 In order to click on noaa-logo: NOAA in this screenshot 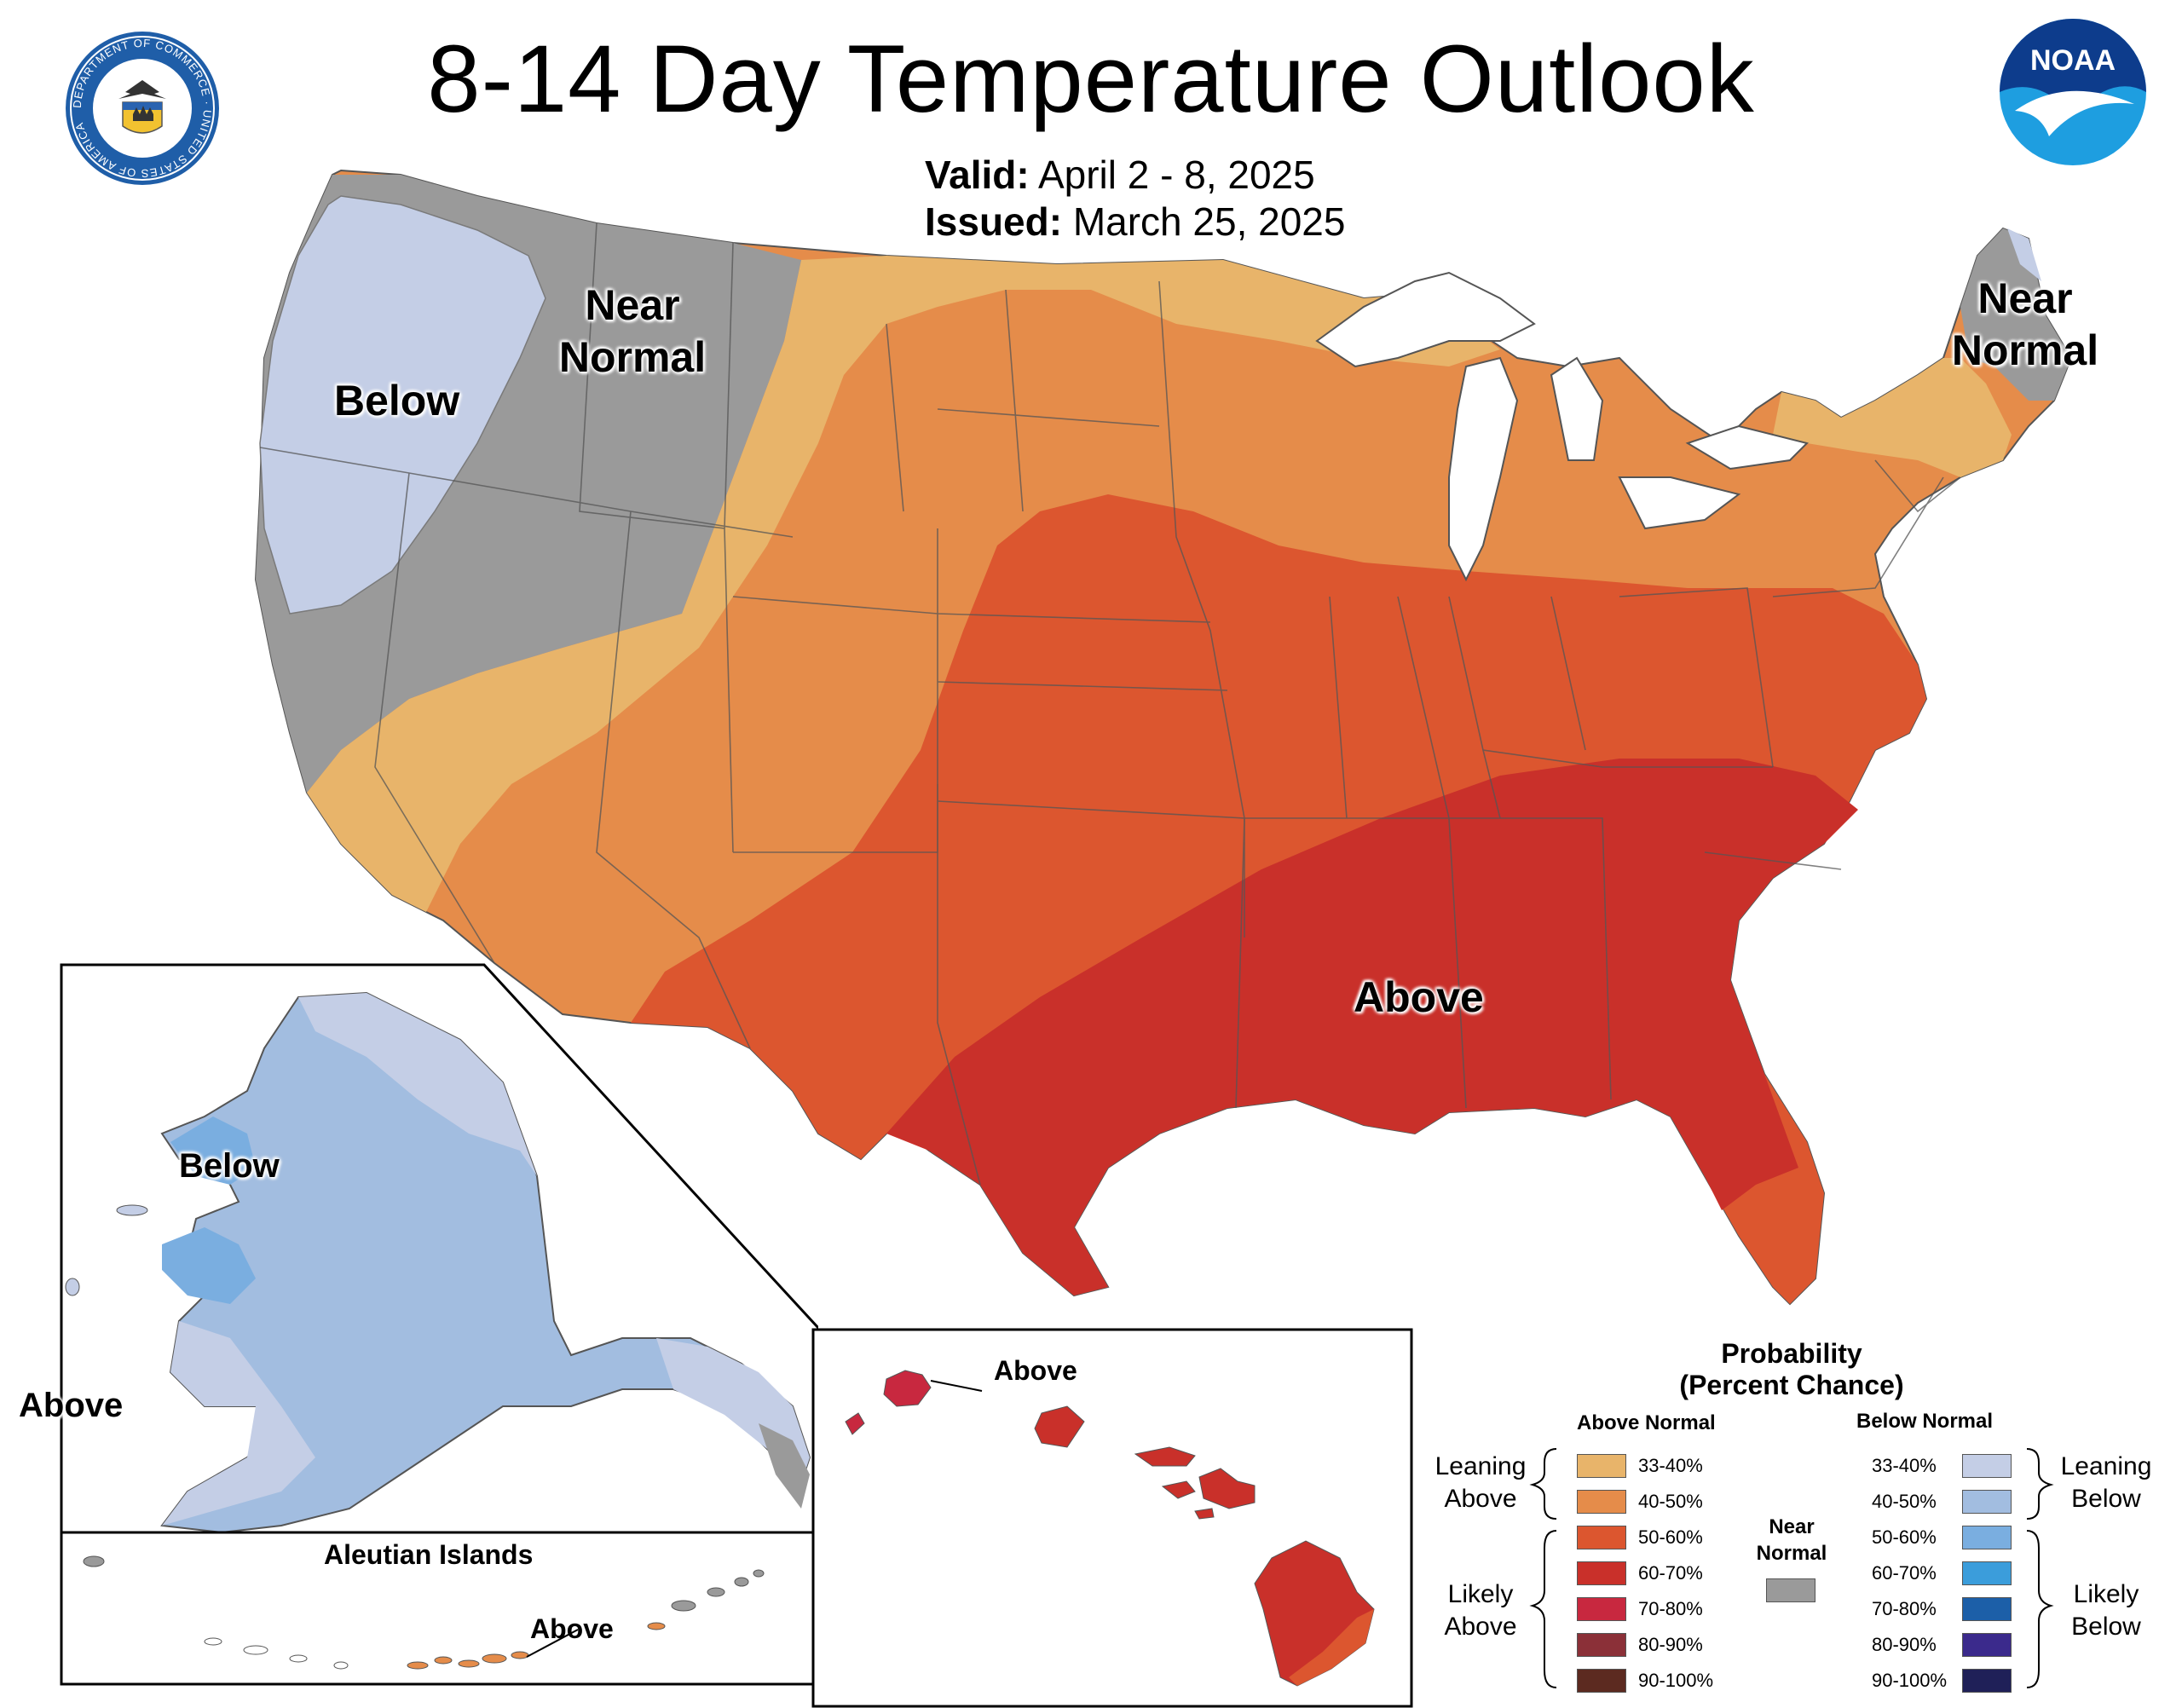, I will do `click(2073, 92)`.